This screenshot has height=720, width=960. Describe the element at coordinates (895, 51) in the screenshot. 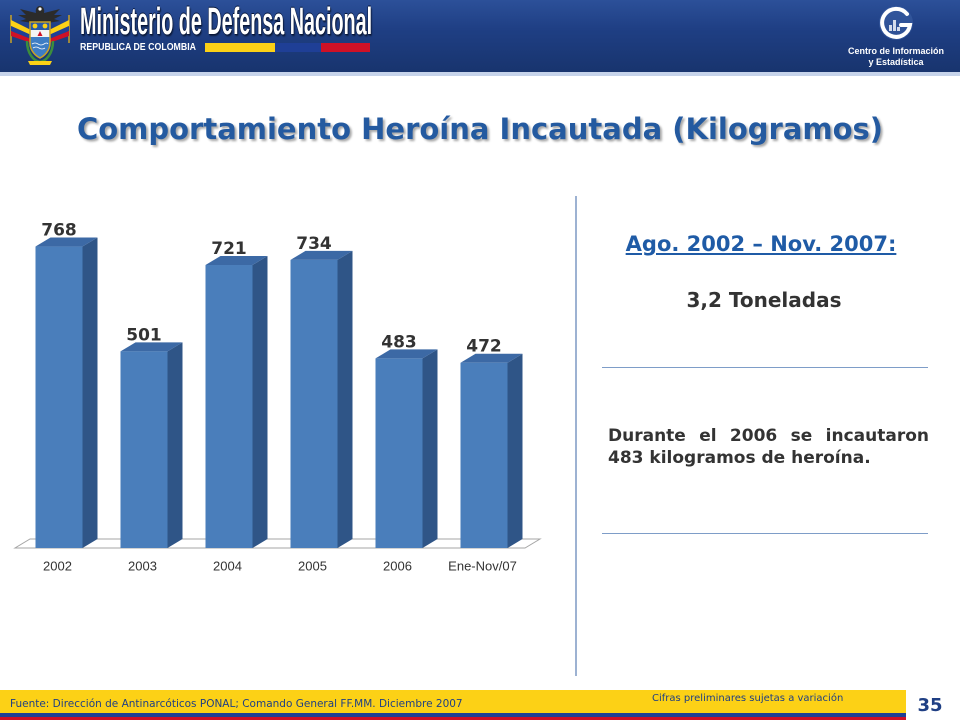

I see `statistics-center-line-1: Centro de Información` at that location.